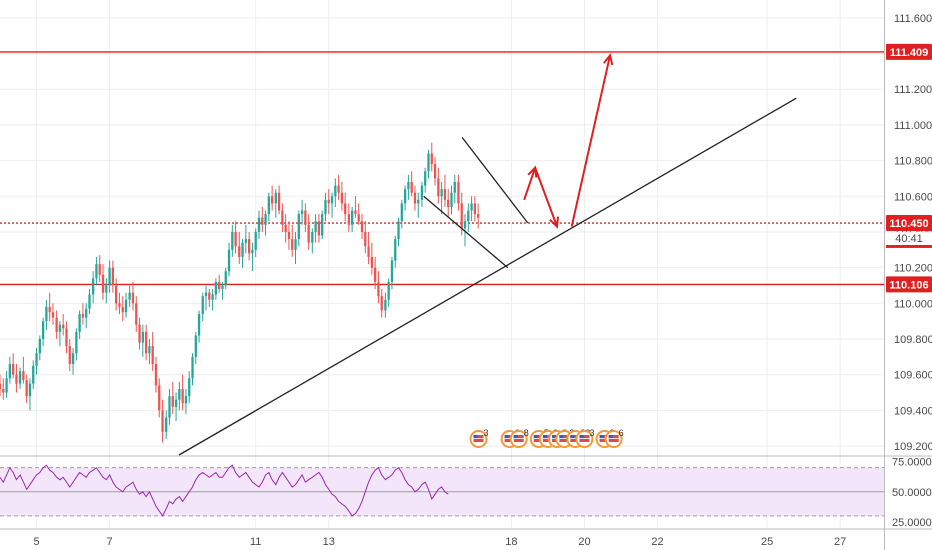 The image size is (932, 550). Describe the element at coordinates (913, 411) in the screenshot. I see `price-tick-label: 109.400` at that location.